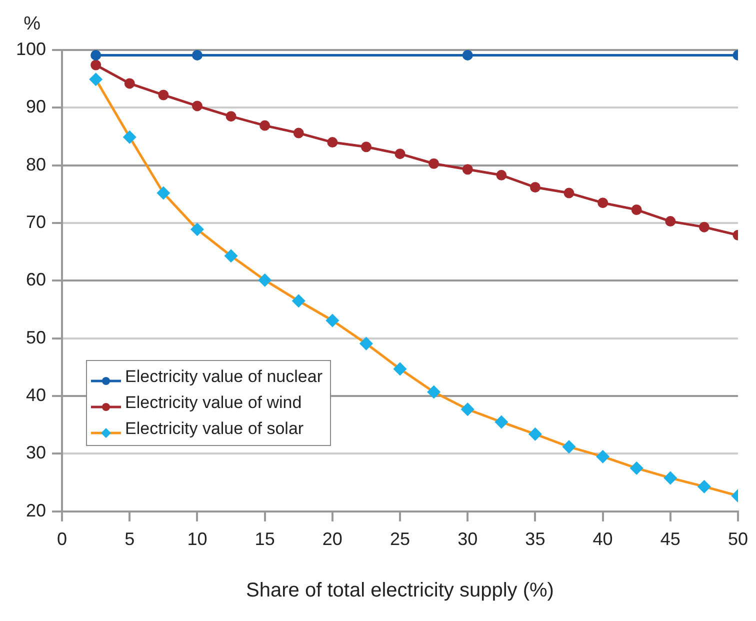 The image size is (756, 621). What do you see at coordinates (197, 539) in the screenshot?
I see `x-tick-label: 10` at bounding box center [197, 539].